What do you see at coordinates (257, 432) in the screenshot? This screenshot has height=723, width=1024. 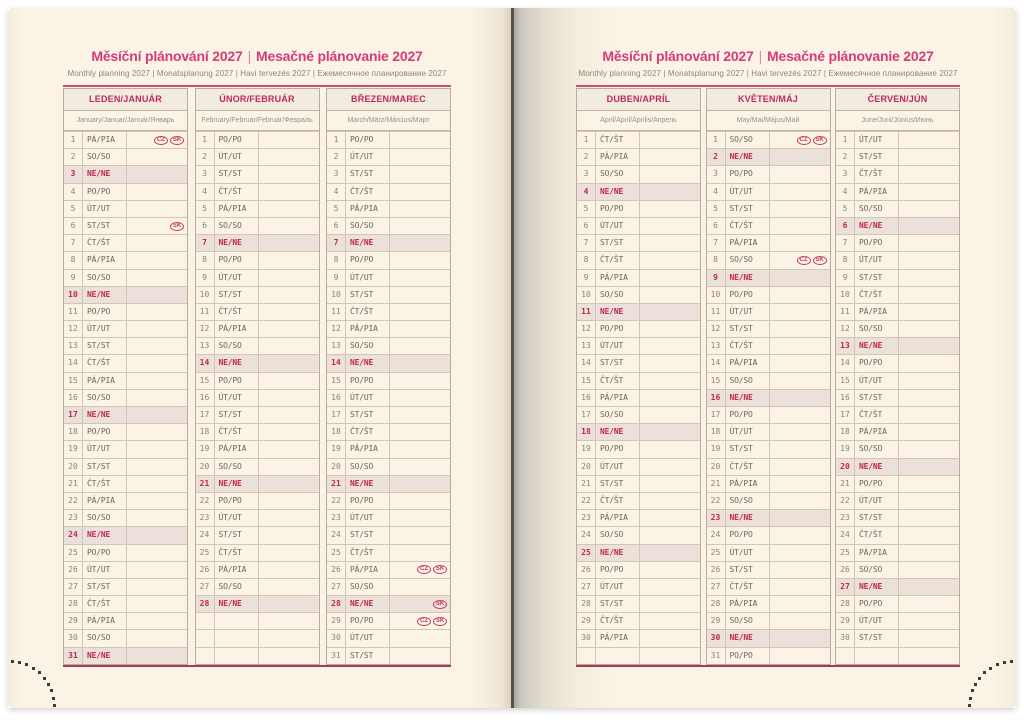 I see `day-row: 18 ČT/ŠT` at bounding box center [257, 432].